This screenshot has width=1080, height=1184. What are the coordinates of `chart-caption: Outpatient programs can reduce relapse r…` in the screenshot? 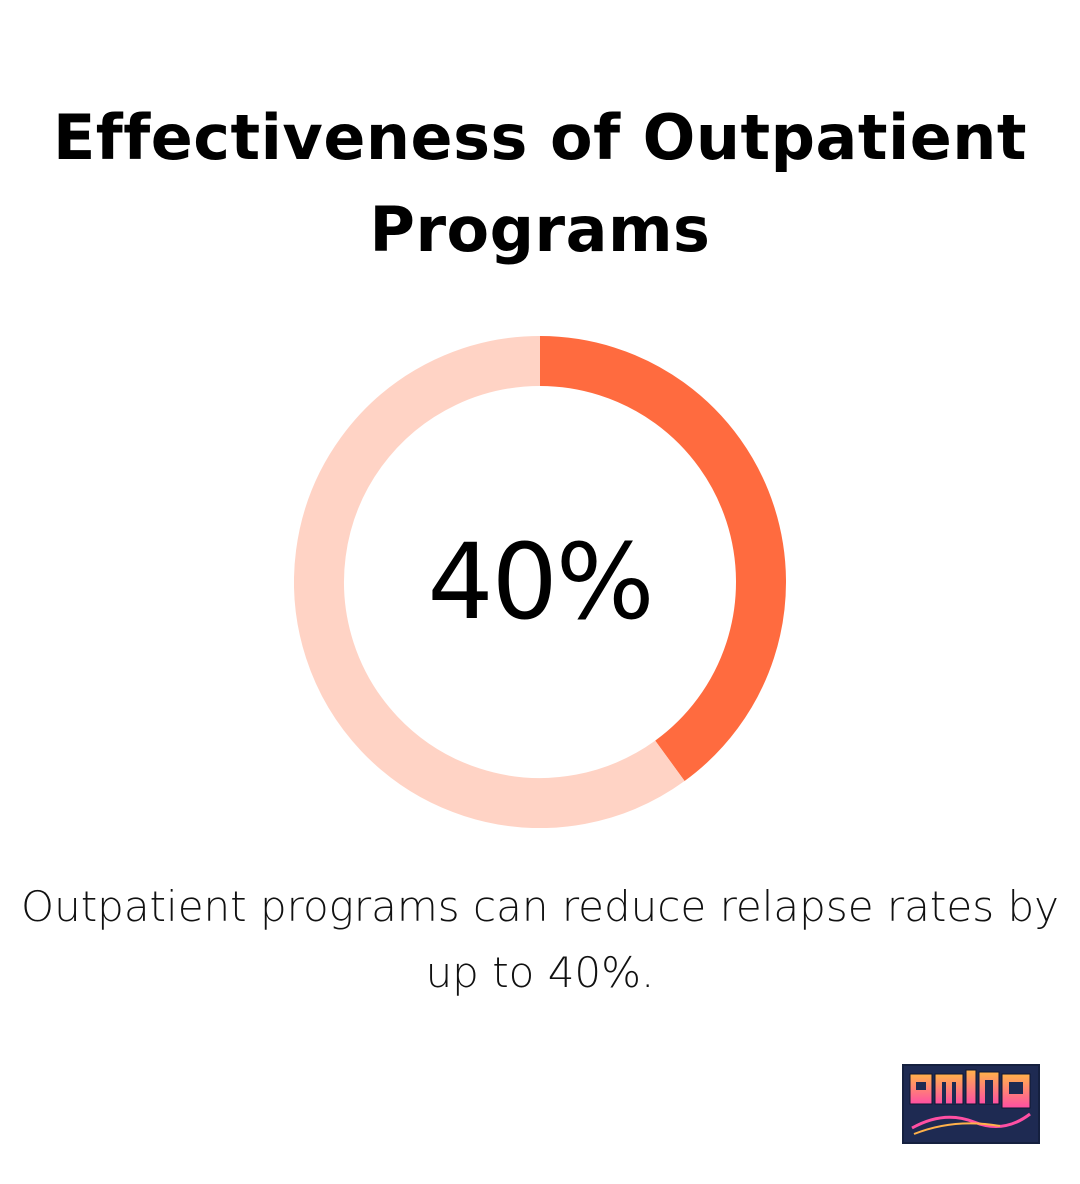 It's located at (540, 939).